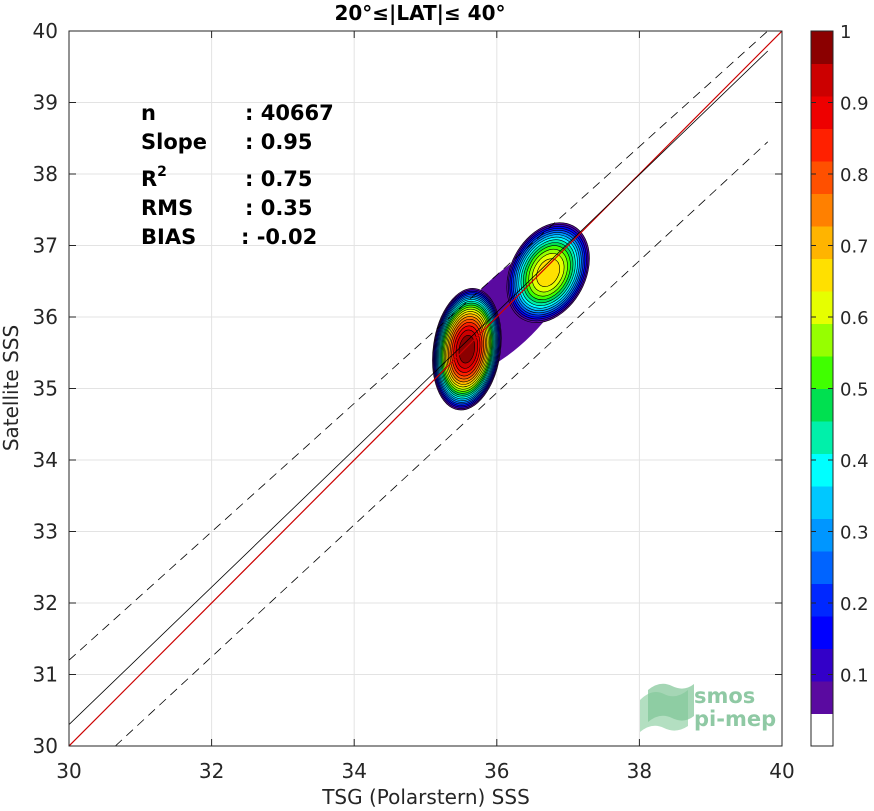 This screenshot has height=811, width=874. Describe the element at coordinates (511, 316) in the screenshot. I see `density-contours` at that location.